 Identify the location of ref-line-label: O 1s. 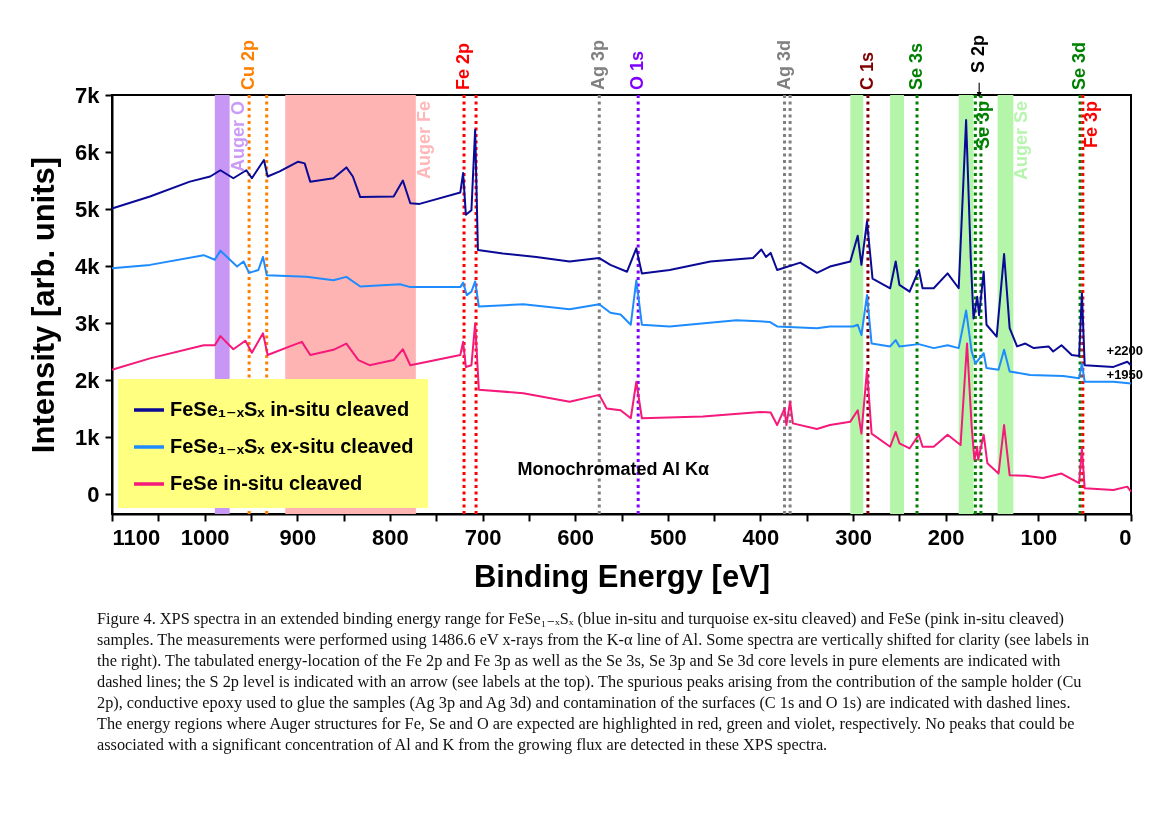
(637, 70).